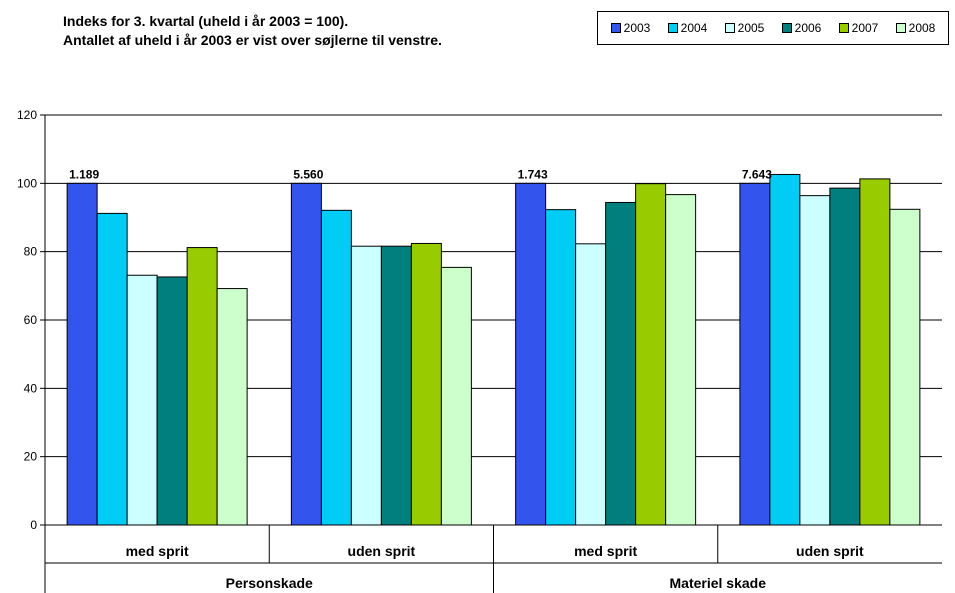 This screenshot has height=593, width=955. What do you see at coordinates (533, 174) in the screenshot?
I see `bar-count-label: 1.743` at bounding box center [533, 174].